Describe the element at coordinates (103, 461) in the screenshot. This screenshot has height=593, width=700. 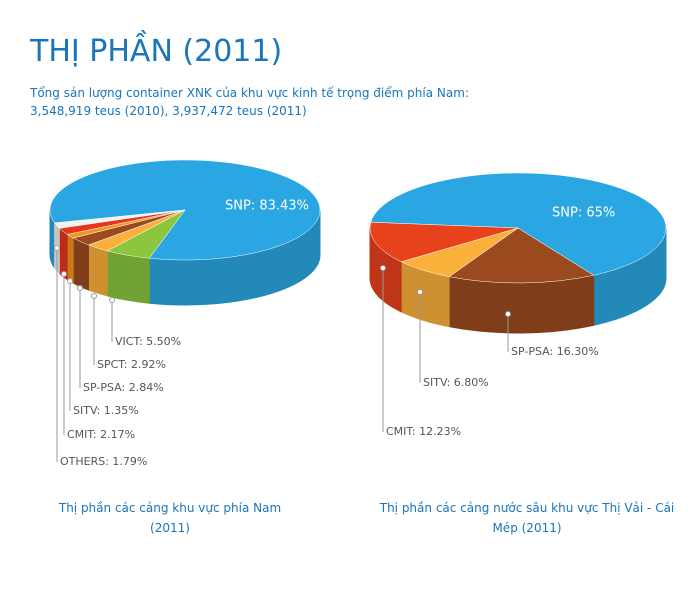
I see `data-label: OTHERS: 1.79%` at that location.